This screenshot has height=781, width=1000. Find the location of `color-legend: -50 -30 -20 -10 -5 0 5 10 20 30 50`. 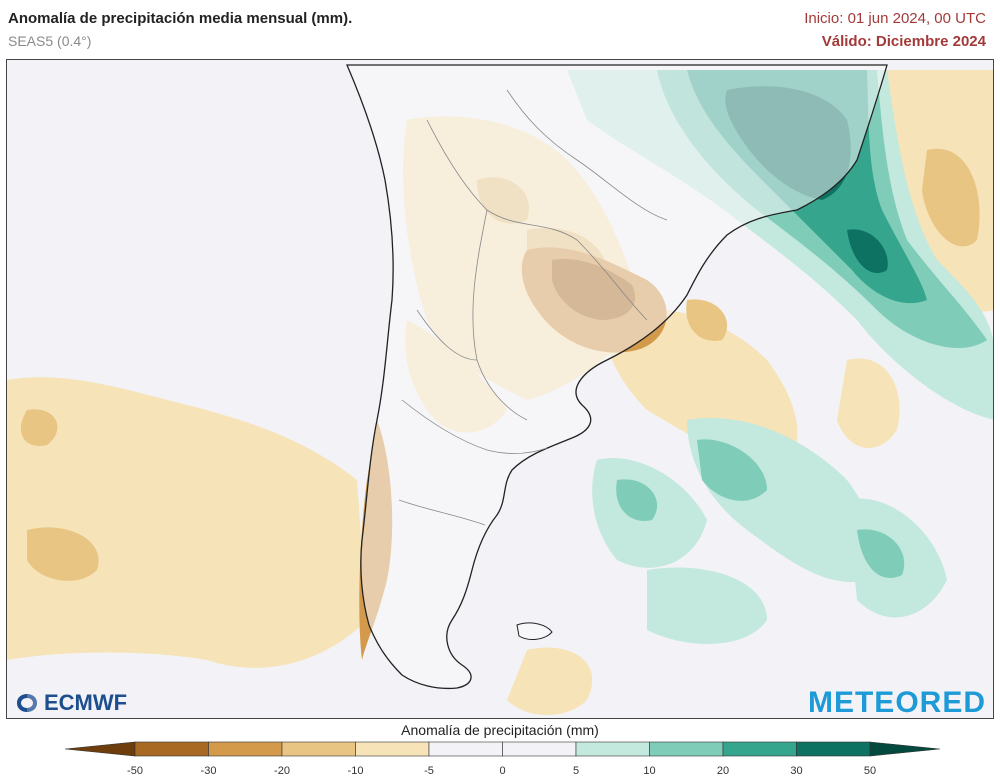

color-legend: -50 -30 -20 -10 -5 0 5 10 20 30 50 is located at coordinates (502, 759).